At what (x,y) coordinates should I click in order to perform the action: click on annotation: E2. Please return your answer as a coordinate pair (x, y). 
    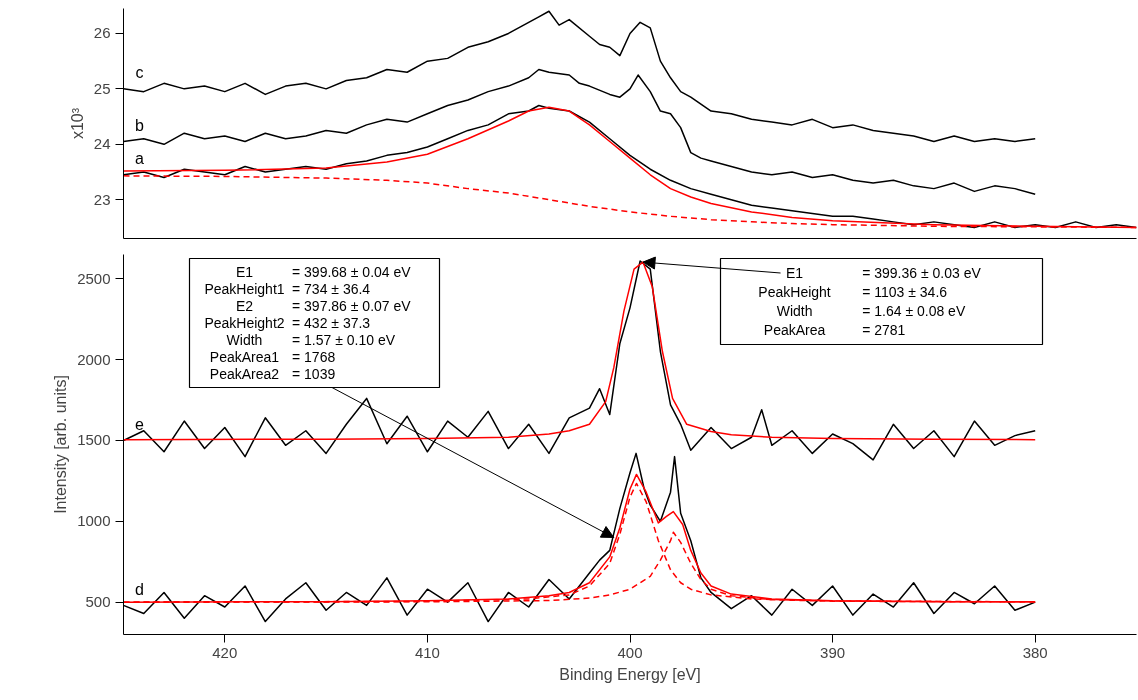
    Looking at the image, I should click on (244, 306).